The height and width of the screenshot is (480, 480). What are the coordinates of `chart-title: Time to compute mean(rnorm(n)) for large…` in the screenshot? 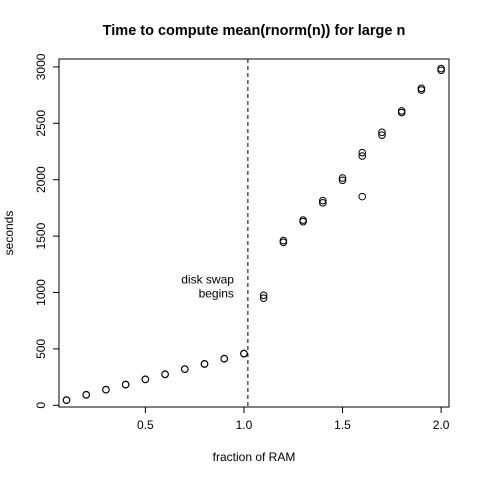 It's located at (254, 31).